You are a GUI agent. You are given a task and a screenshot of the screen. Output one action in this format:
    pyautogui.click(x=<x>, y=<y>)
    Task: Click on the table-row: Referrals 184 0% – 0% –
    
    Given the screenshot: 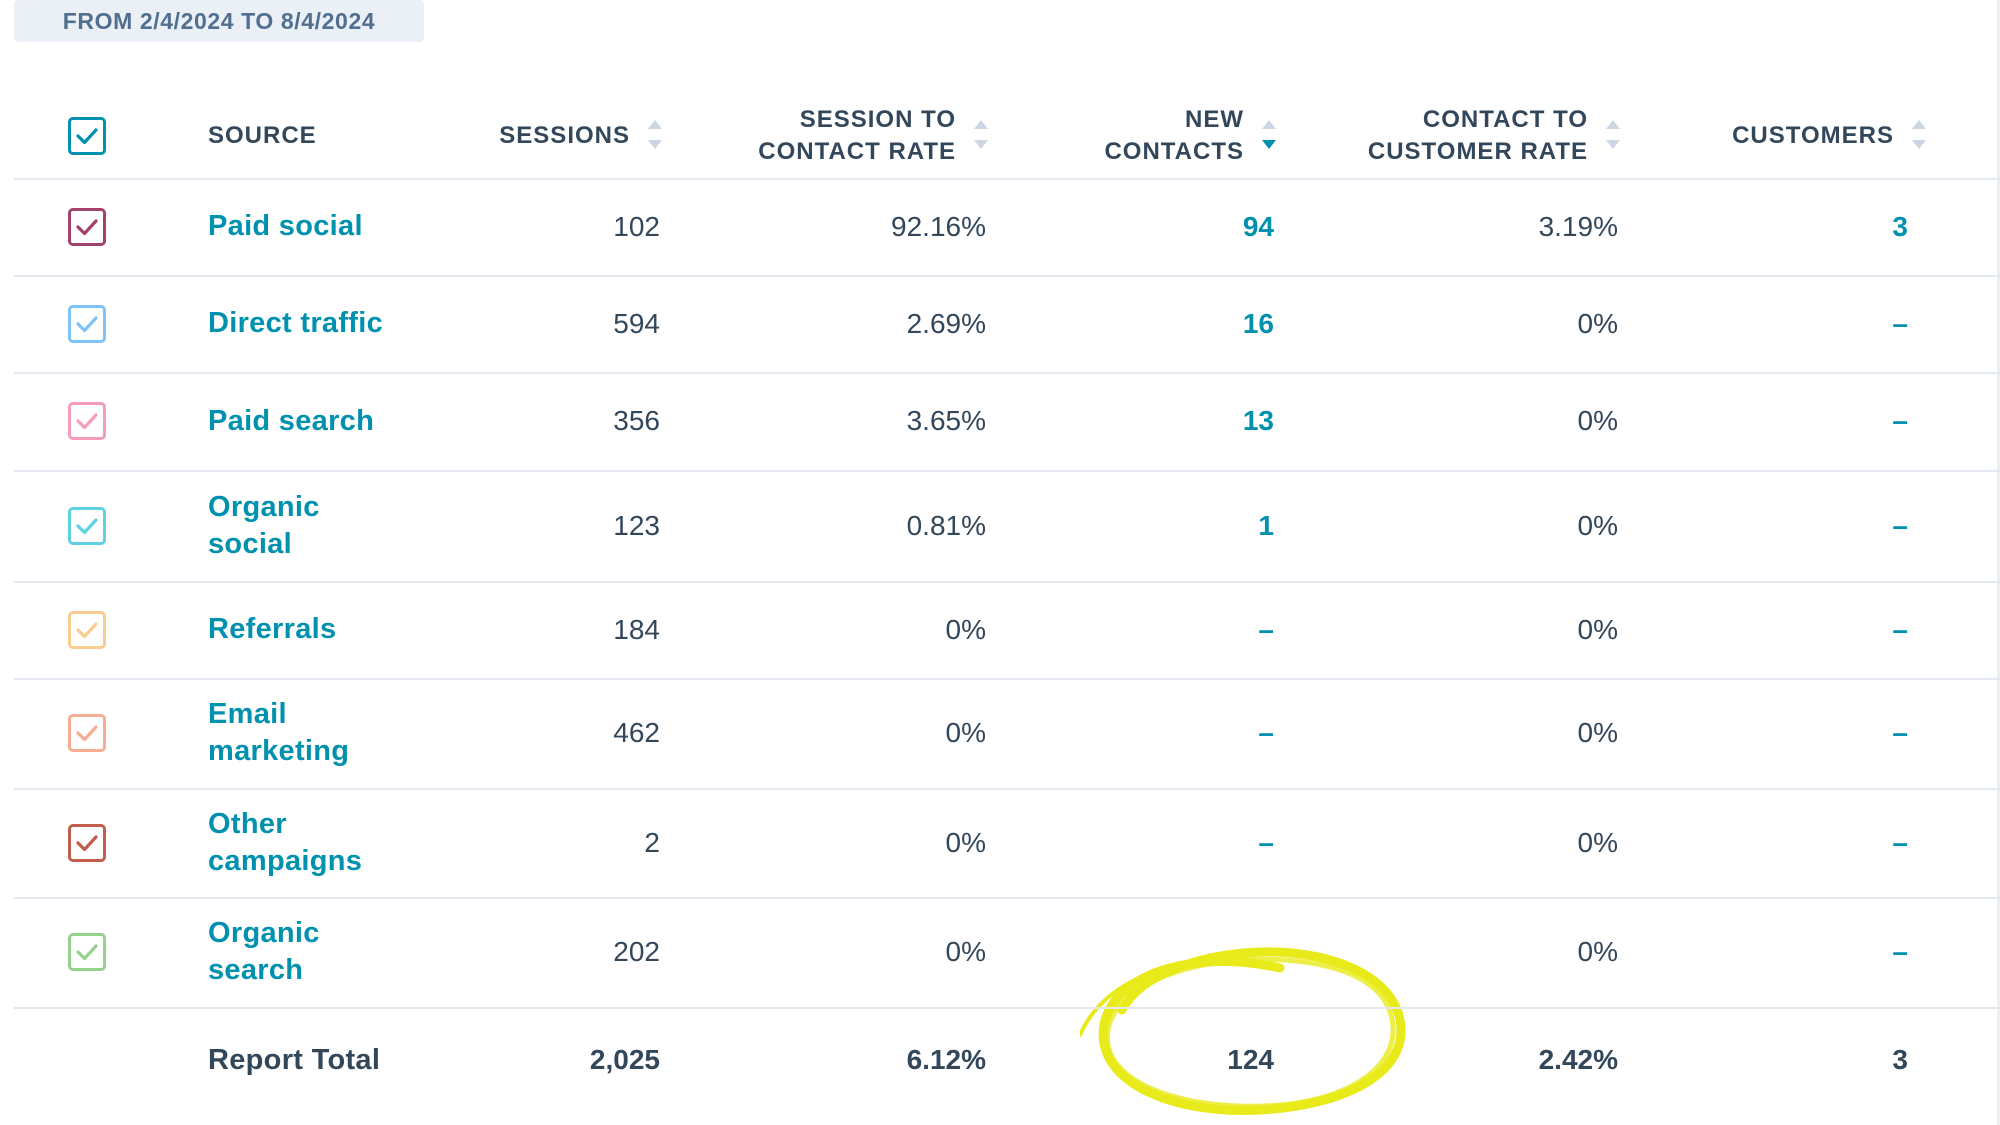 What is the action you would take?
    pyautogui.click(x=1000, y=629)
    